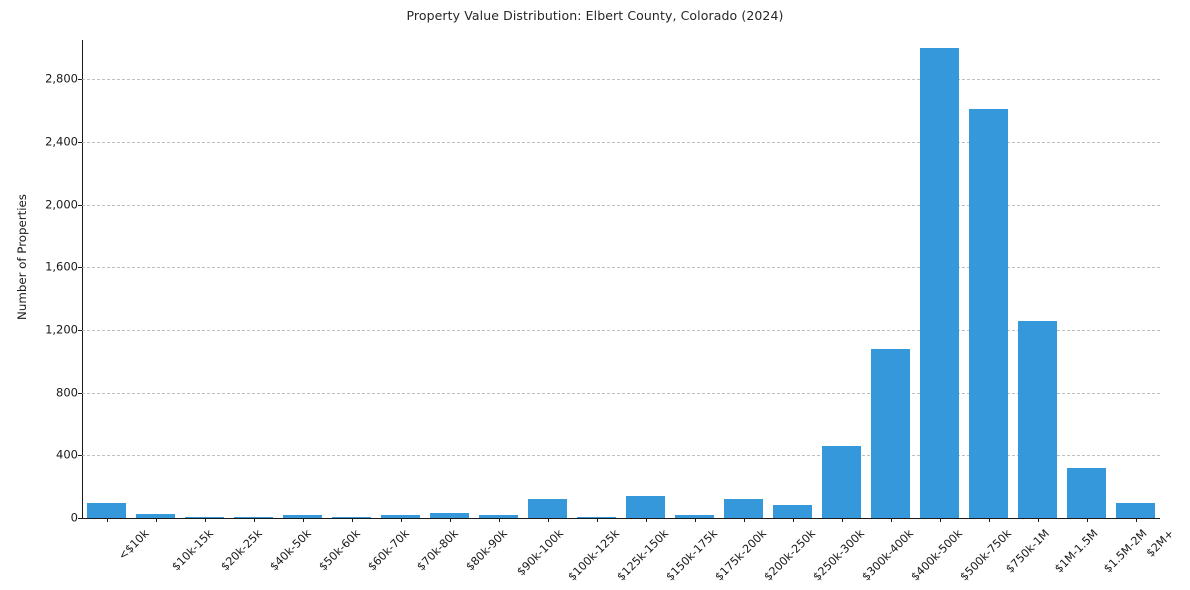  Describe the element at coordinates (133, 545) in the screenshot. I see `x-tick-label: <$10k` at that location.